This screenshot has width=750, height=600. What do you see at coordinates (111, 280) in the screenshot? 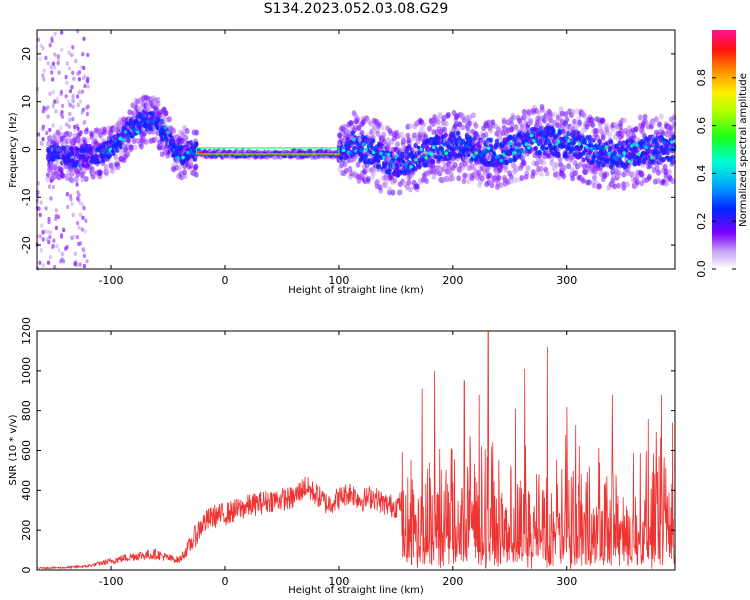
I see `spectrogram-x-tick-label: -100` at bounding box center [111, 280].